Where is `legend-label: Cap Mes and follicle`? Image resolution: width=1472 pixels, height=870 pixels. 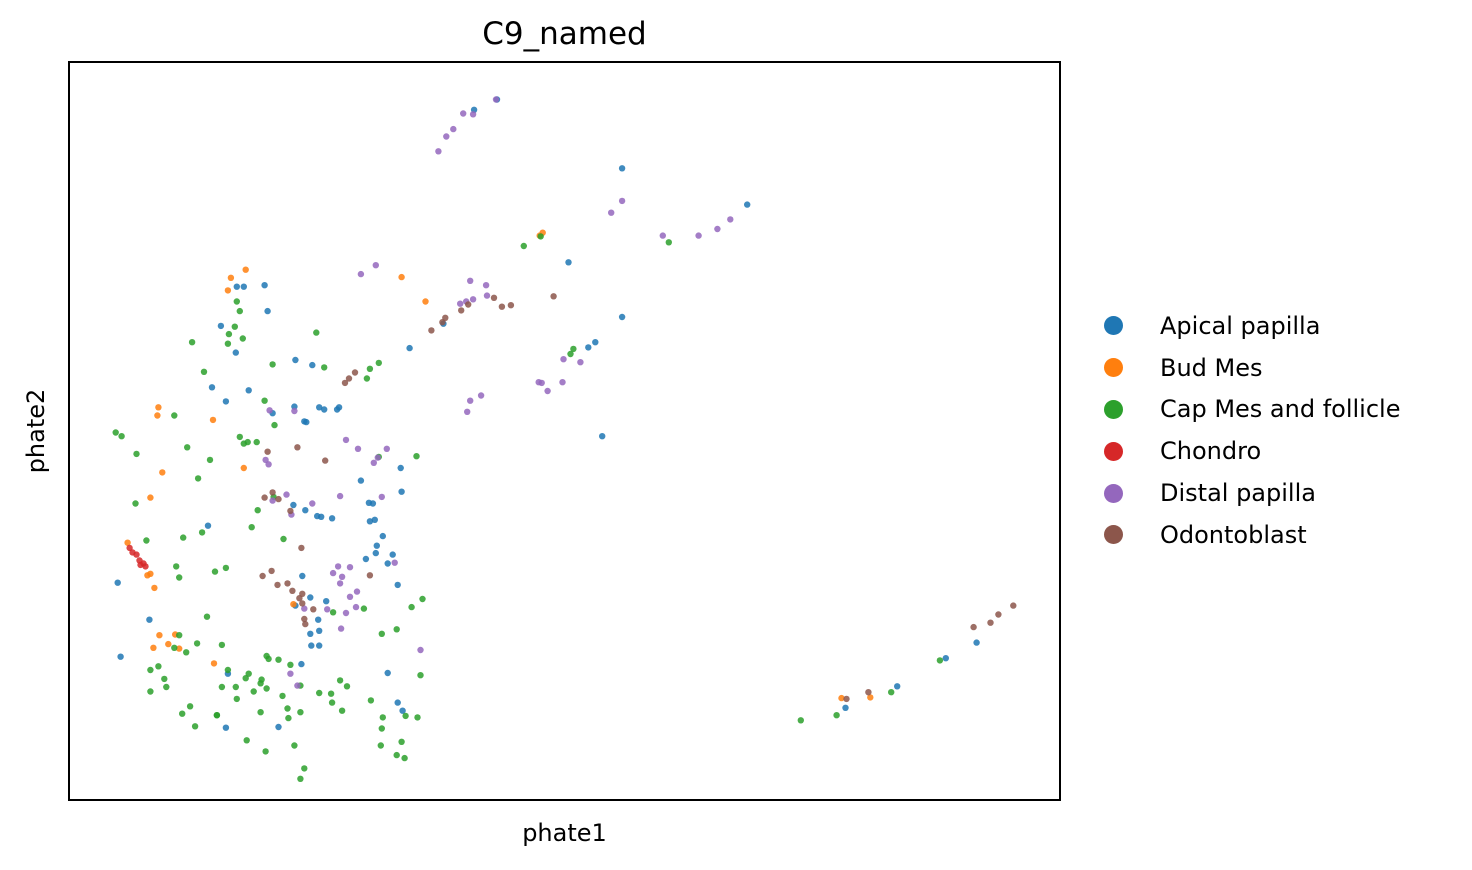
legend-label: Cap Mes and follicle is located at coordinates (1280, 409).